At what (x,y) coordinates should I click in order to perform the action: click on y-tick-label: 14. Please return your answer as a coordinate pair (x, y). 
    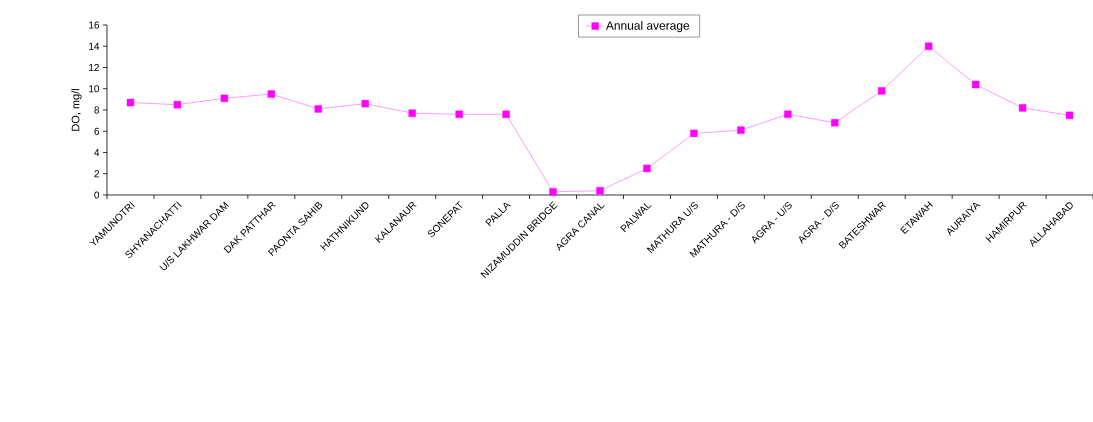
    Looking at the image, I should click on (94, 46).